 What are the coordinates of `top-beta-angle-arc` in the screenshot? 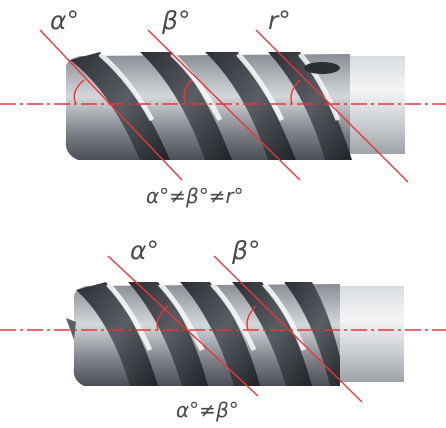 It's located at (188, 92).